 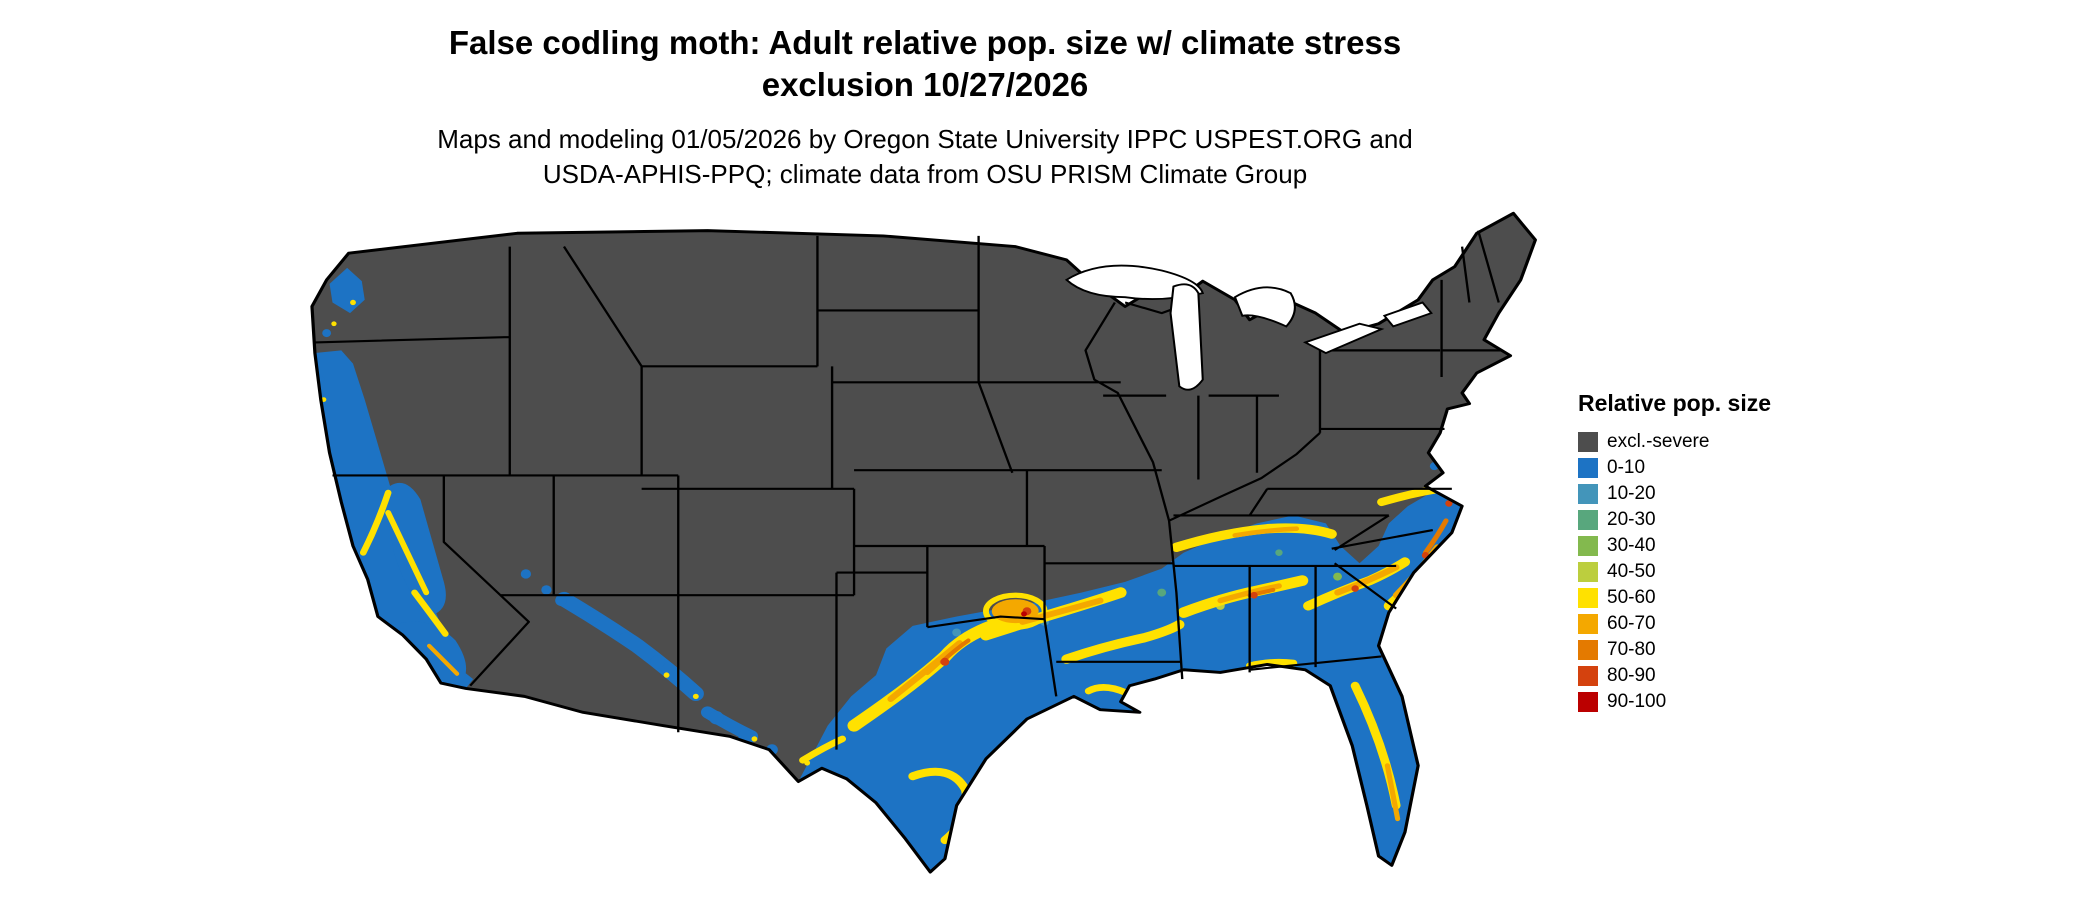 What do you see at coordinates (1407, 314) in the screenshot?
I see `lake-ontario-icon` at bounding box center [1407, 314].